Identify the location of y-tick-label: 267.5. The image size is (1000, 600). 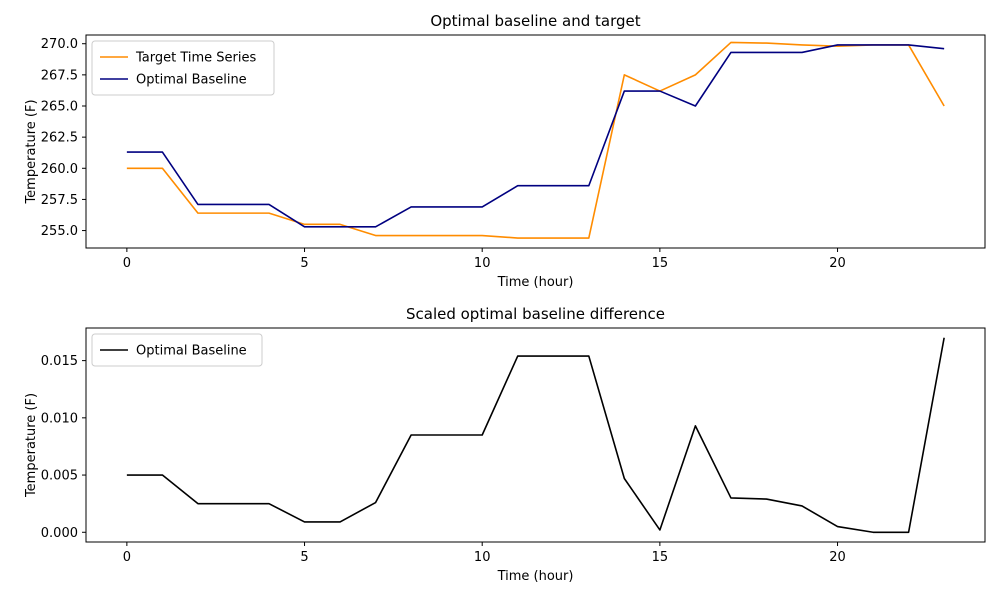
(59, 75).